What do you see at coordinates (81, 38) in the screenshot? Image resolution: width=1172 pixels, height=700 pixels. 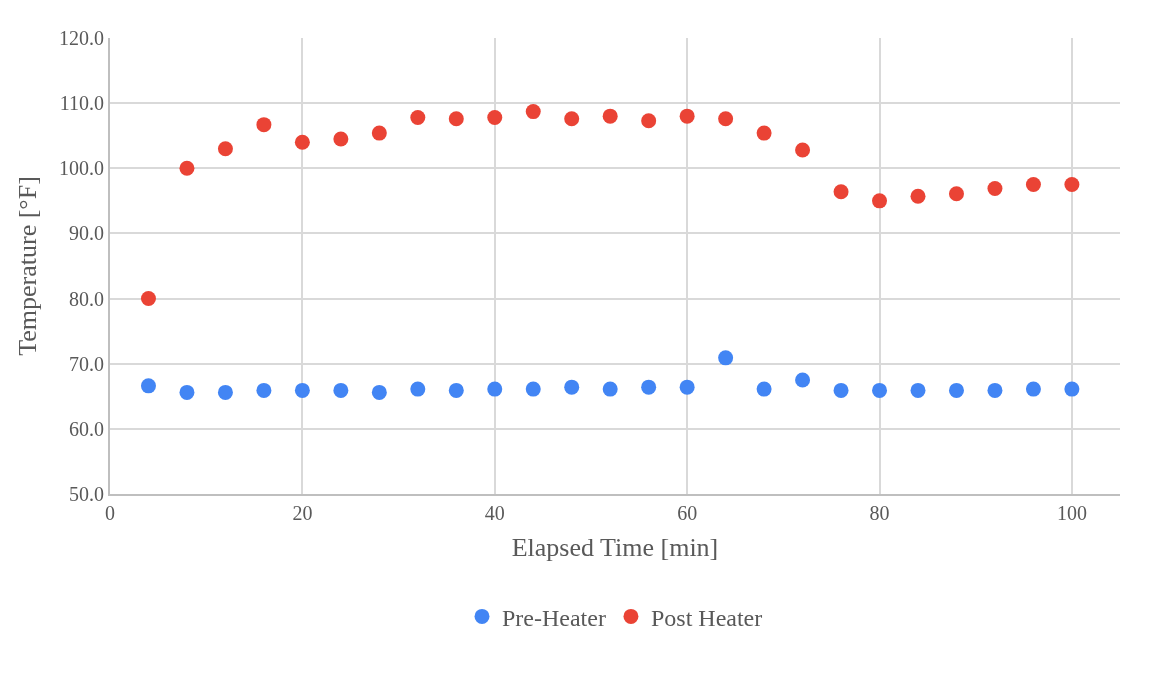 I see `y-tick-label: 120.0` at bounding box center [81, 38].